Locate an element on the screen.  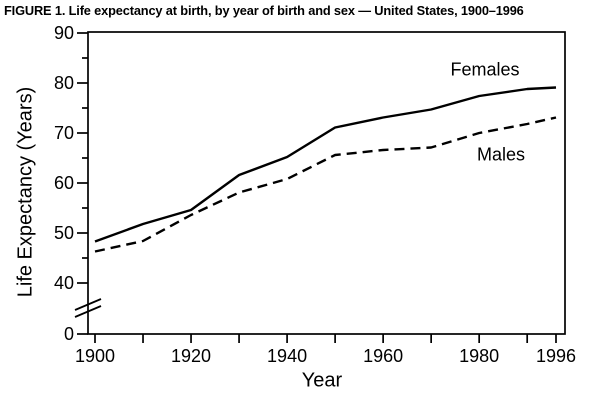
y-tick-label: 80 is located at coordinates (64, 83).